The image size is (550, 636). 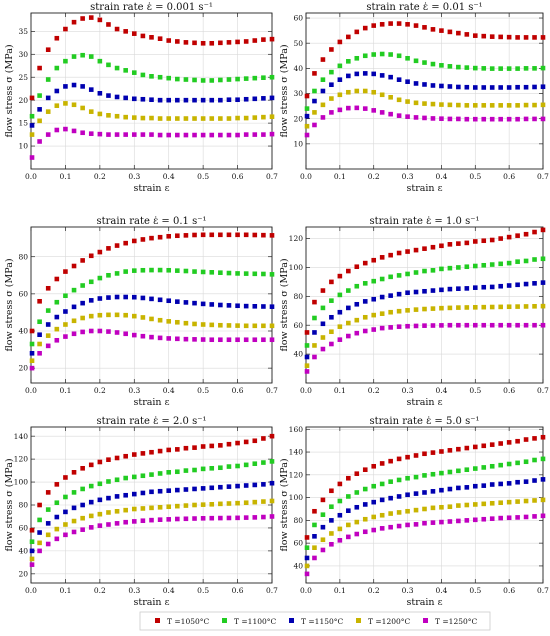 I want to click on y-tick-label: 30, so click(x=23, y=54).